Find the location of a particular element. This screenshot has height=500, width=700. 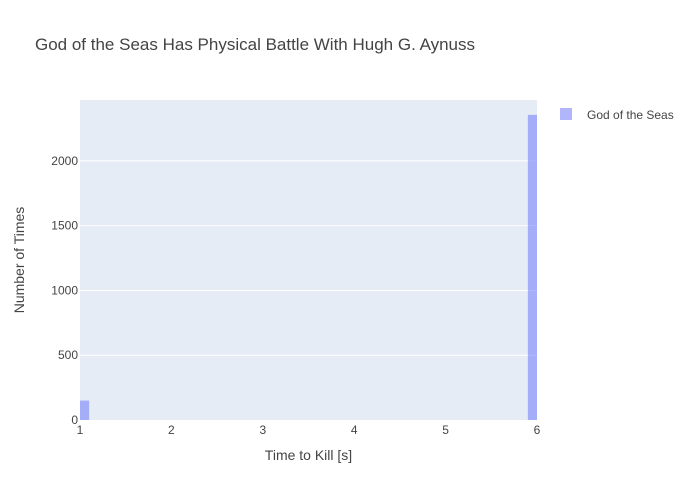

x-tick-label: 3 is located at coordinates (262, 430).